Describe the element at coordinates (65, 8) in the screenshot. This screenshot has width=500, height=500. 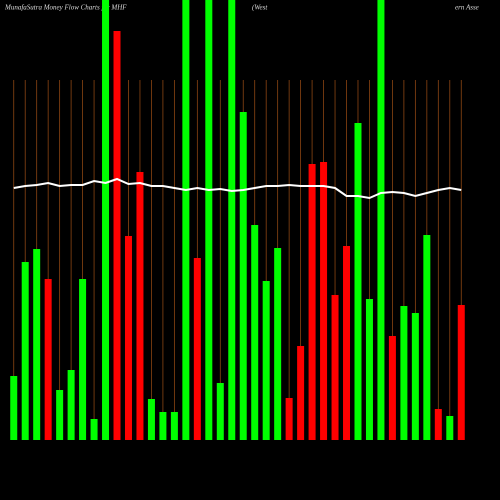
I see `chart-title: MunafaSutra Money Flow Charts for MHF` at that location.